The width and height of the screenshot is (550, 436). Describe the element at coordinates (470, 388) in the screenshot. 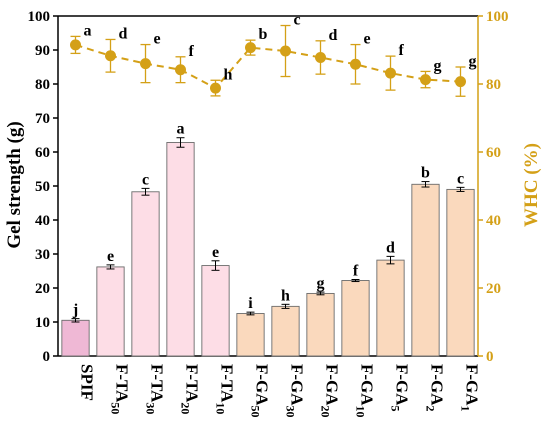

I see `x-tick-label: F-GA1` at that location.